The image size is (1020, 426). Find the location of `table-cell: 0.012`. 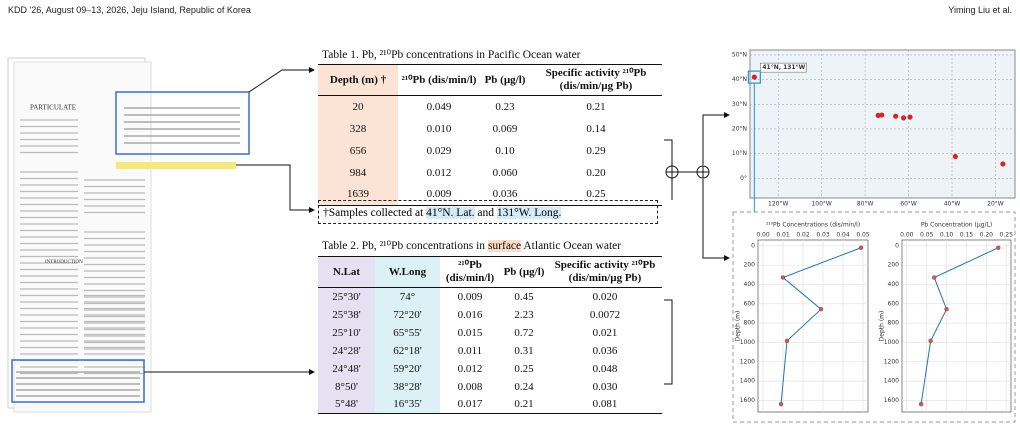

table-cell: 0.012 is located at coordinates (470, 368).